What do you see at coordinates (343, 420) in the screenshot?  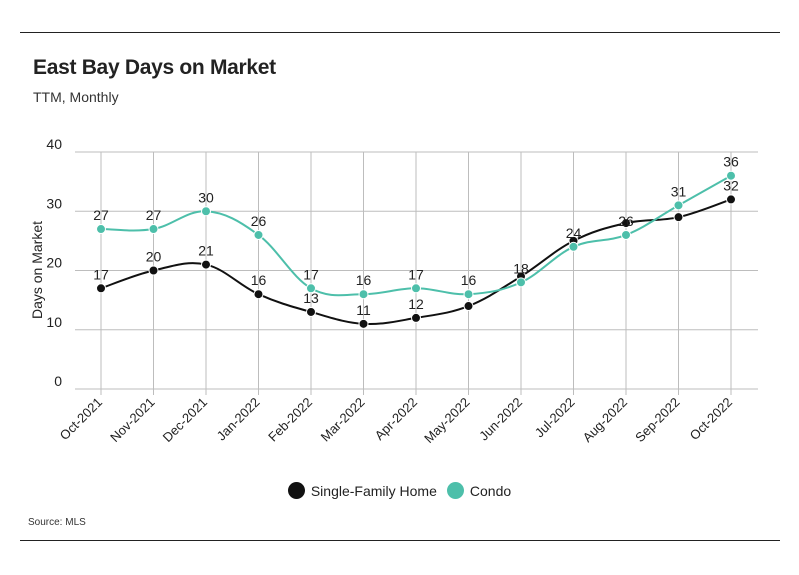 I see `x-tick-label: Mar-2022` at bounding box center [343, 420].